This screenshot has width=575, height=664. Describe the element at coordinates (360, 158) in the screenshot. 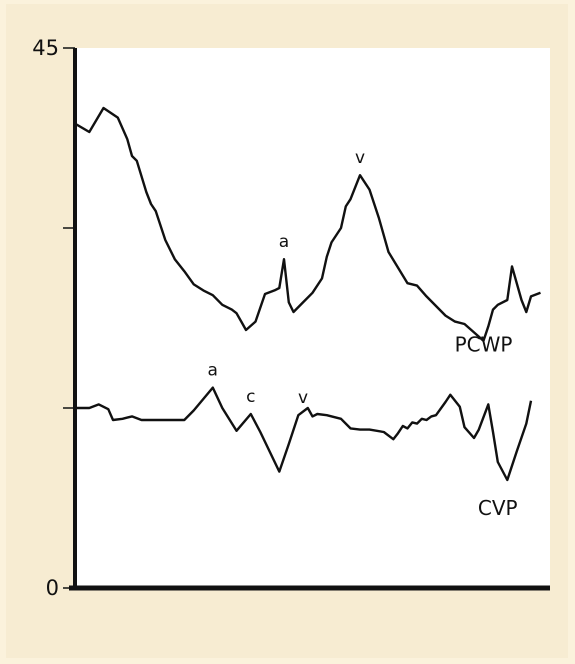

I see `wave-label-pcwp-v: v` at that location.